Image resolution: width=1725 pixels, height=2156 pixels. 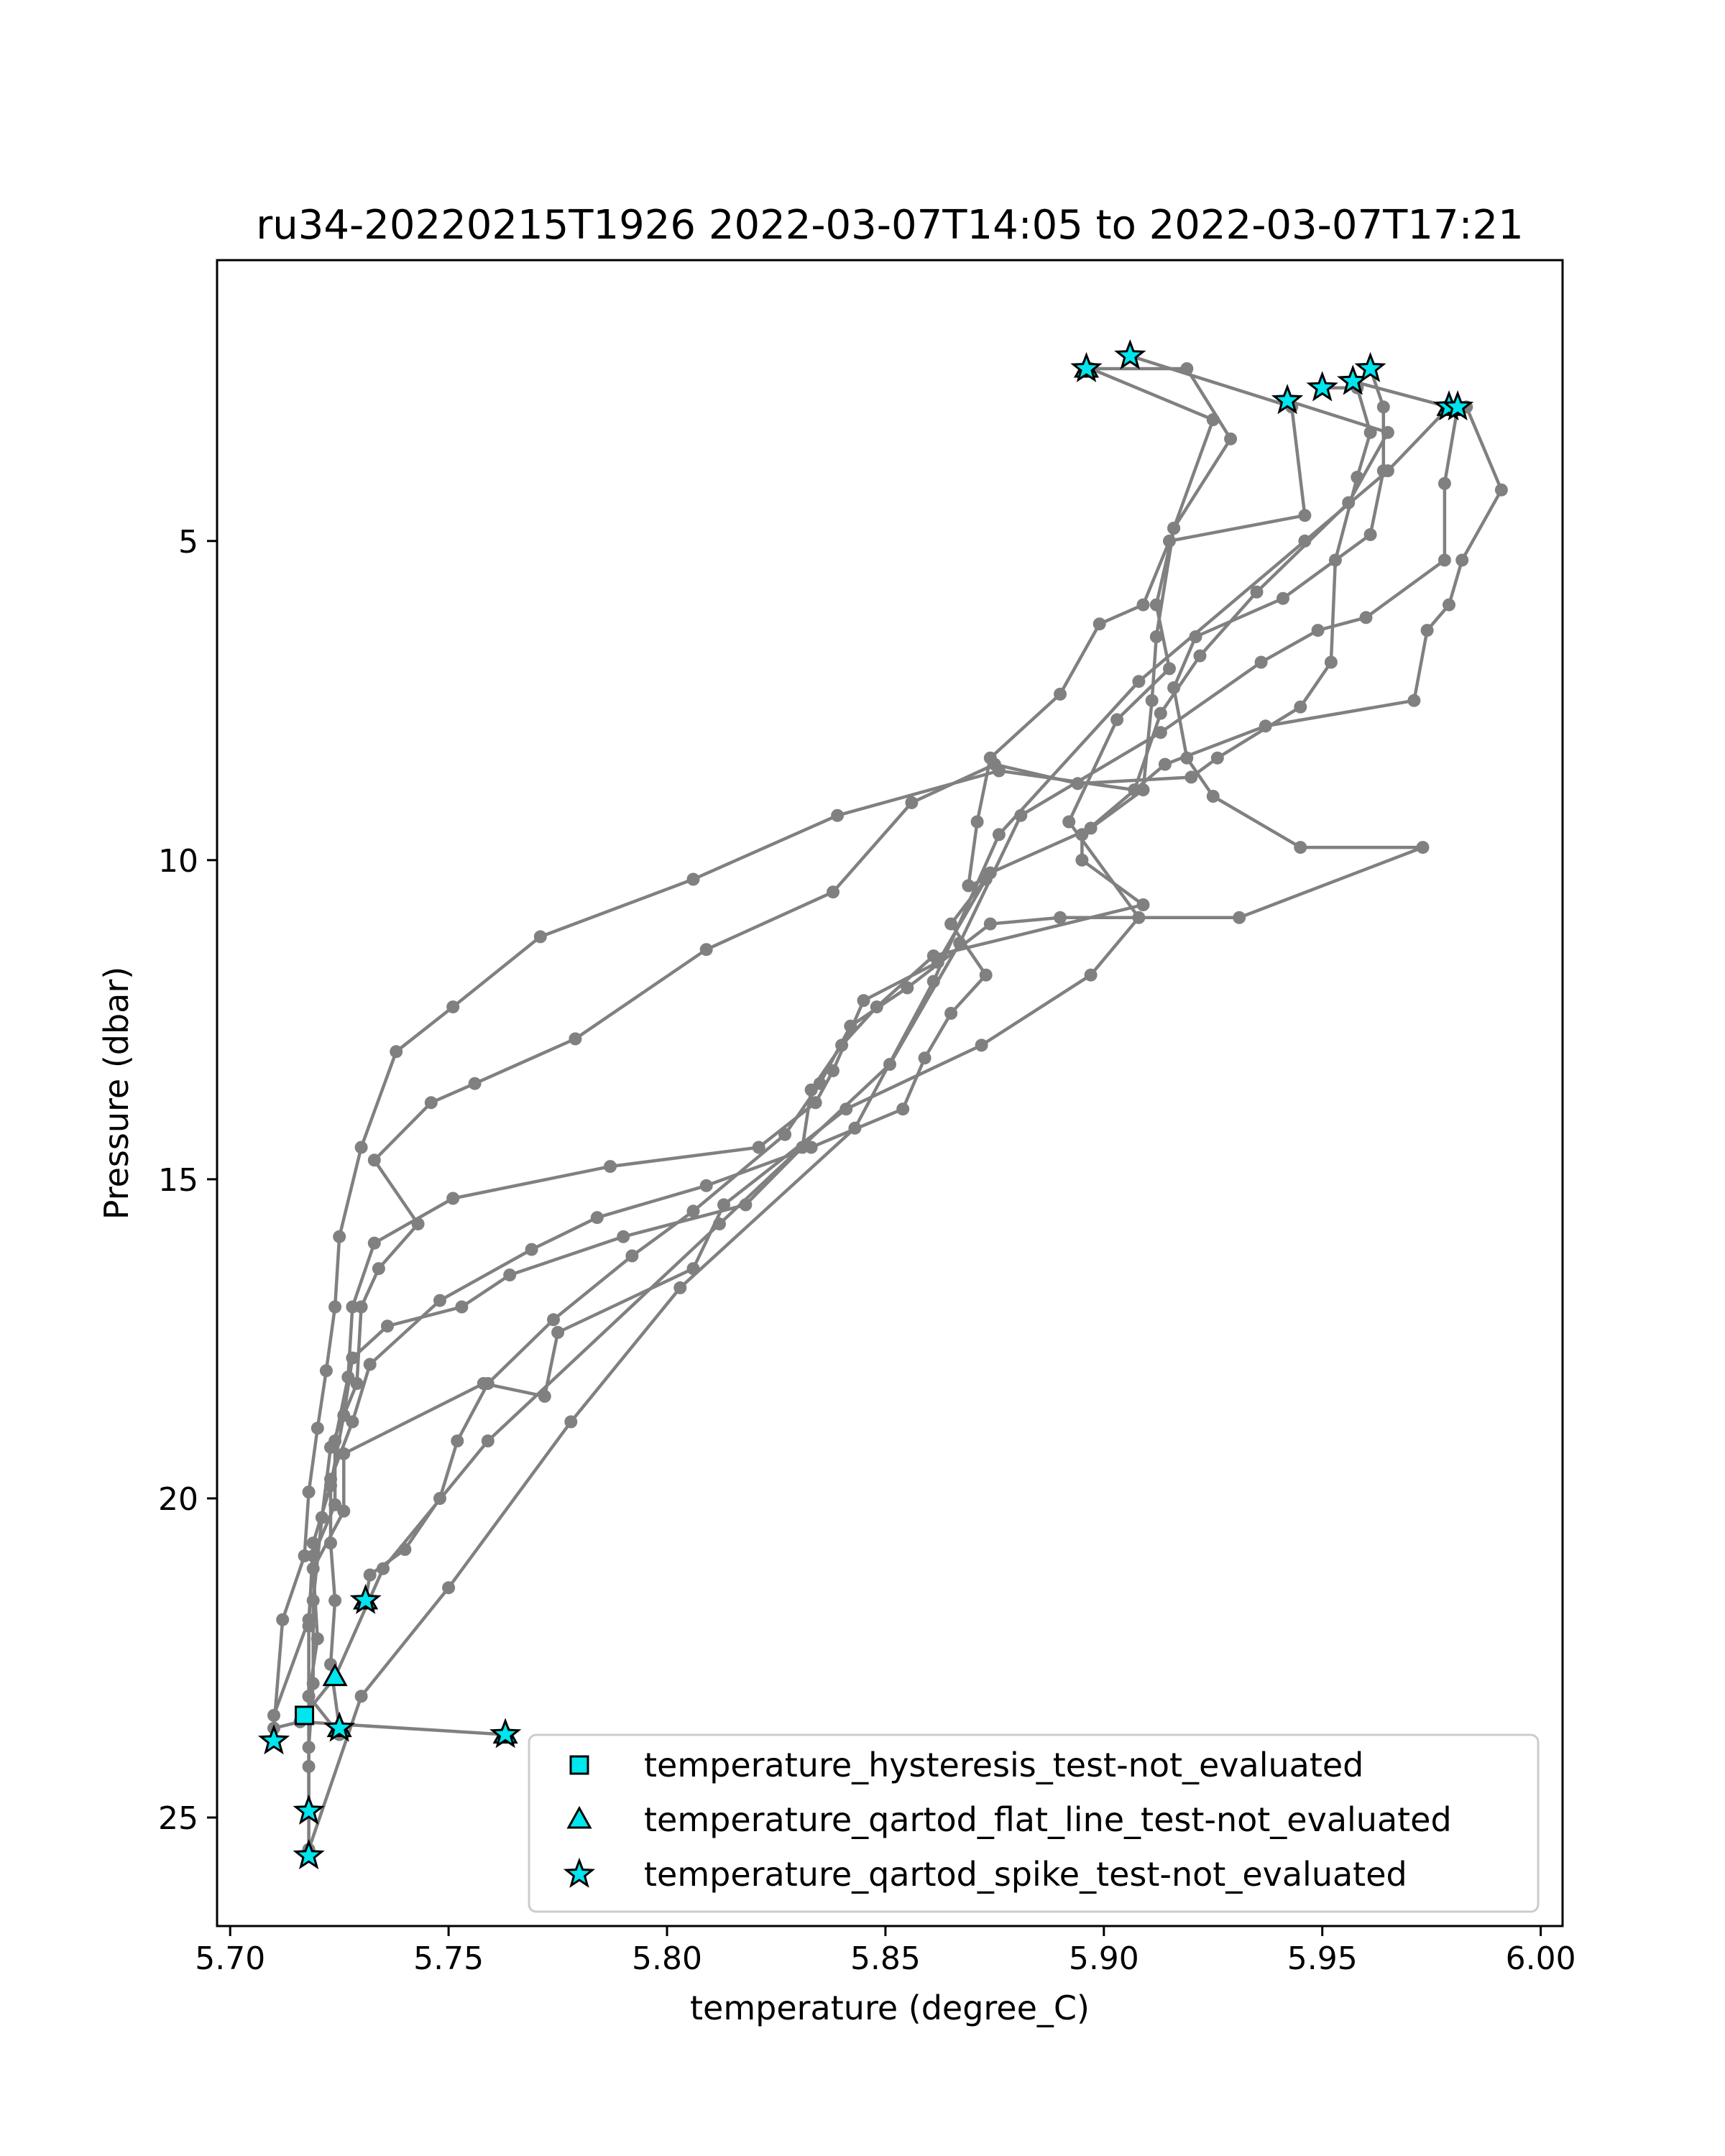 What do you see at coordinates (178, 1499) in the screenshot?
I see `y-tick-label: 20` at bounding box center [178, 1499].